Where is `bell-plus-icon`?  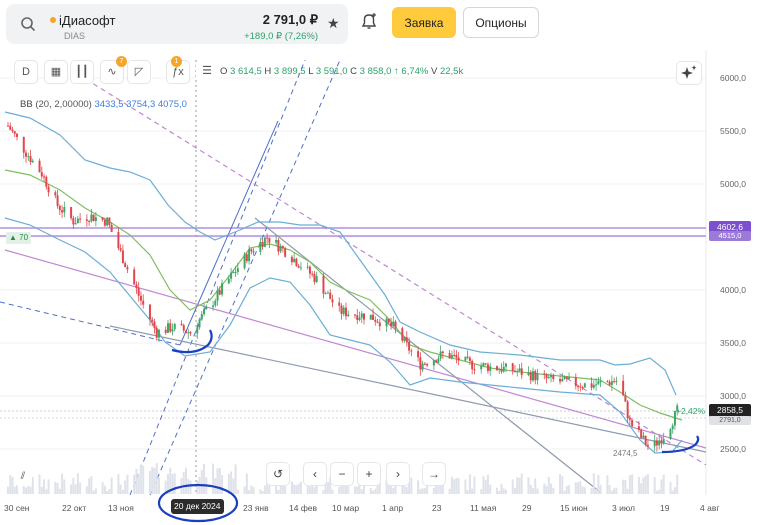
bell-plus-icon is located at coordinates (369, 21).